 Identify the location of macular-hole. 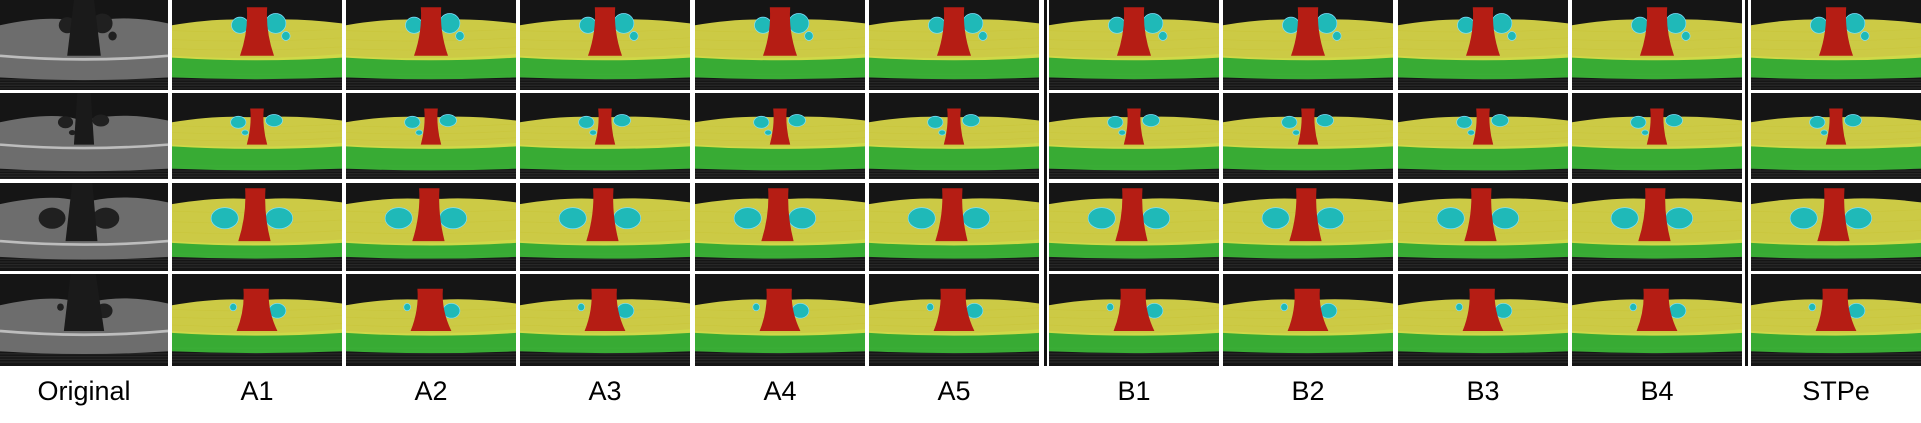
(84, 303).